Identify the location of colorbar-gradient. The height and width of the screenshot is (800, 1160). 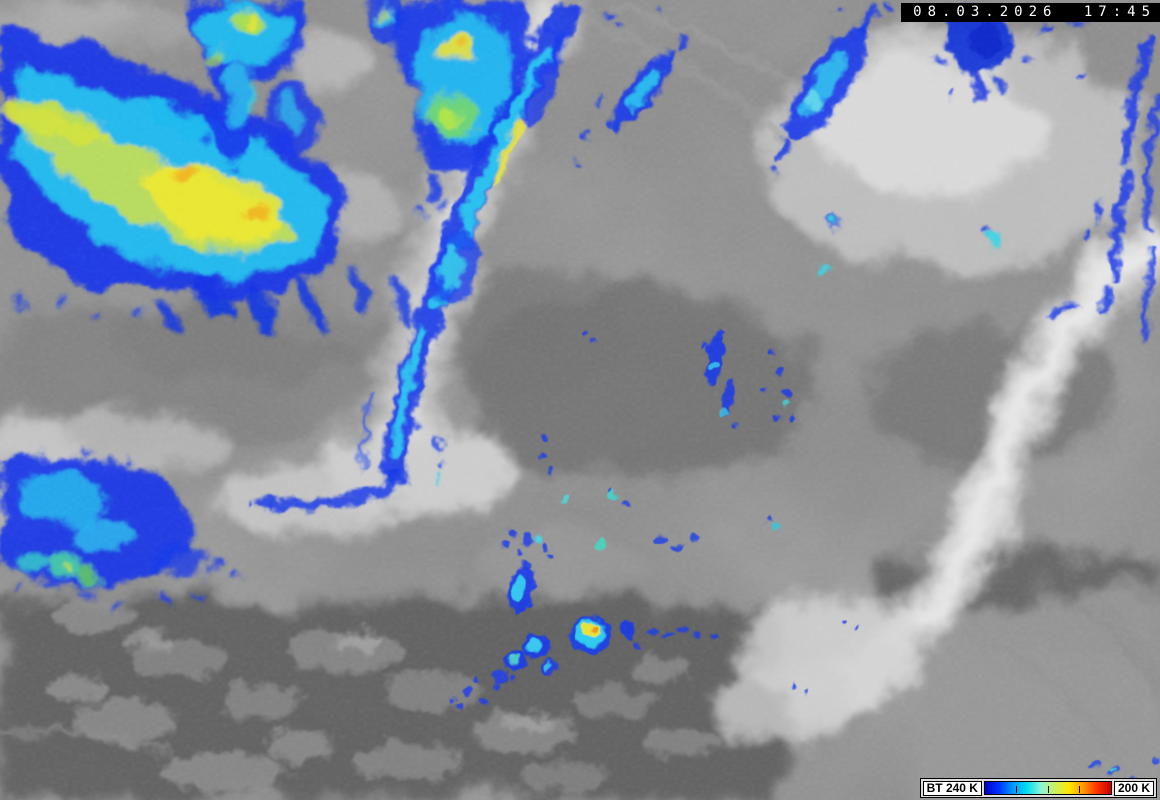
(1047, 788).